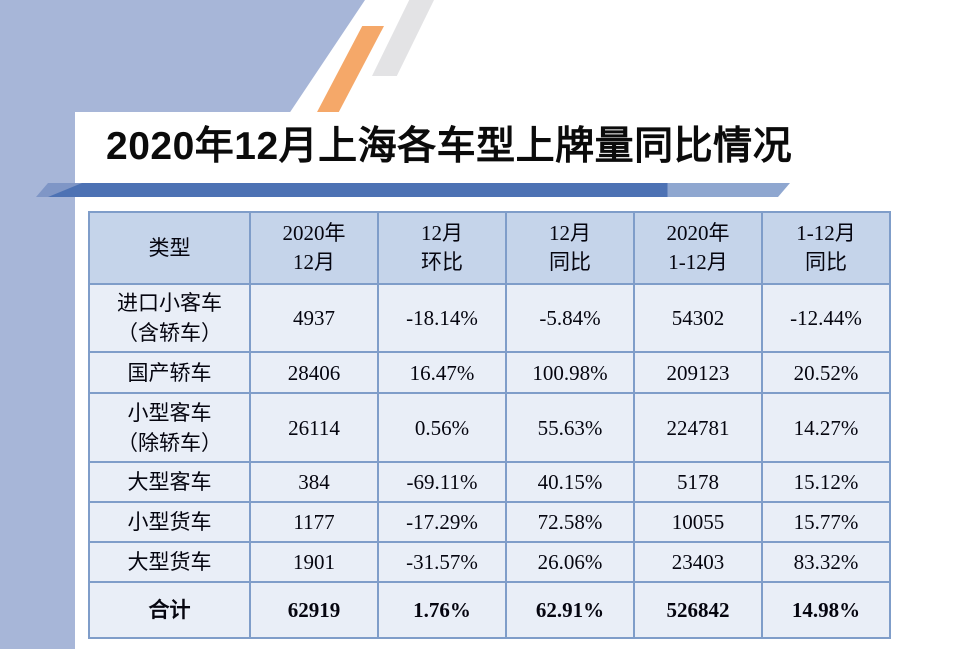 The width and height of the screenshot is (960, 649). What do you see at coordinates (169, 427) in the screenshot?
I see `row-label-cell: 小型客车 （除轿车）` at bounding box center [169, 427].